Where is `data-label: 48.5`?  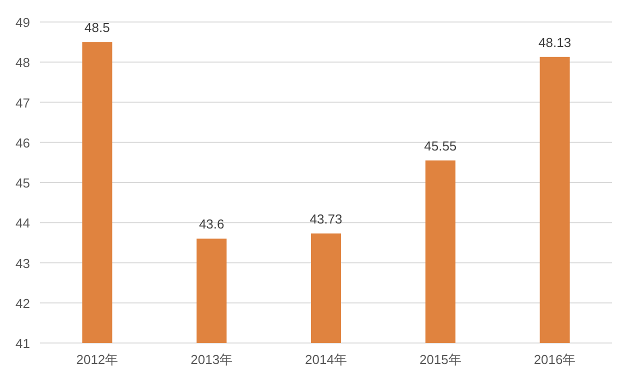
data-label: 48.5 is located at coordinates (97, 28).